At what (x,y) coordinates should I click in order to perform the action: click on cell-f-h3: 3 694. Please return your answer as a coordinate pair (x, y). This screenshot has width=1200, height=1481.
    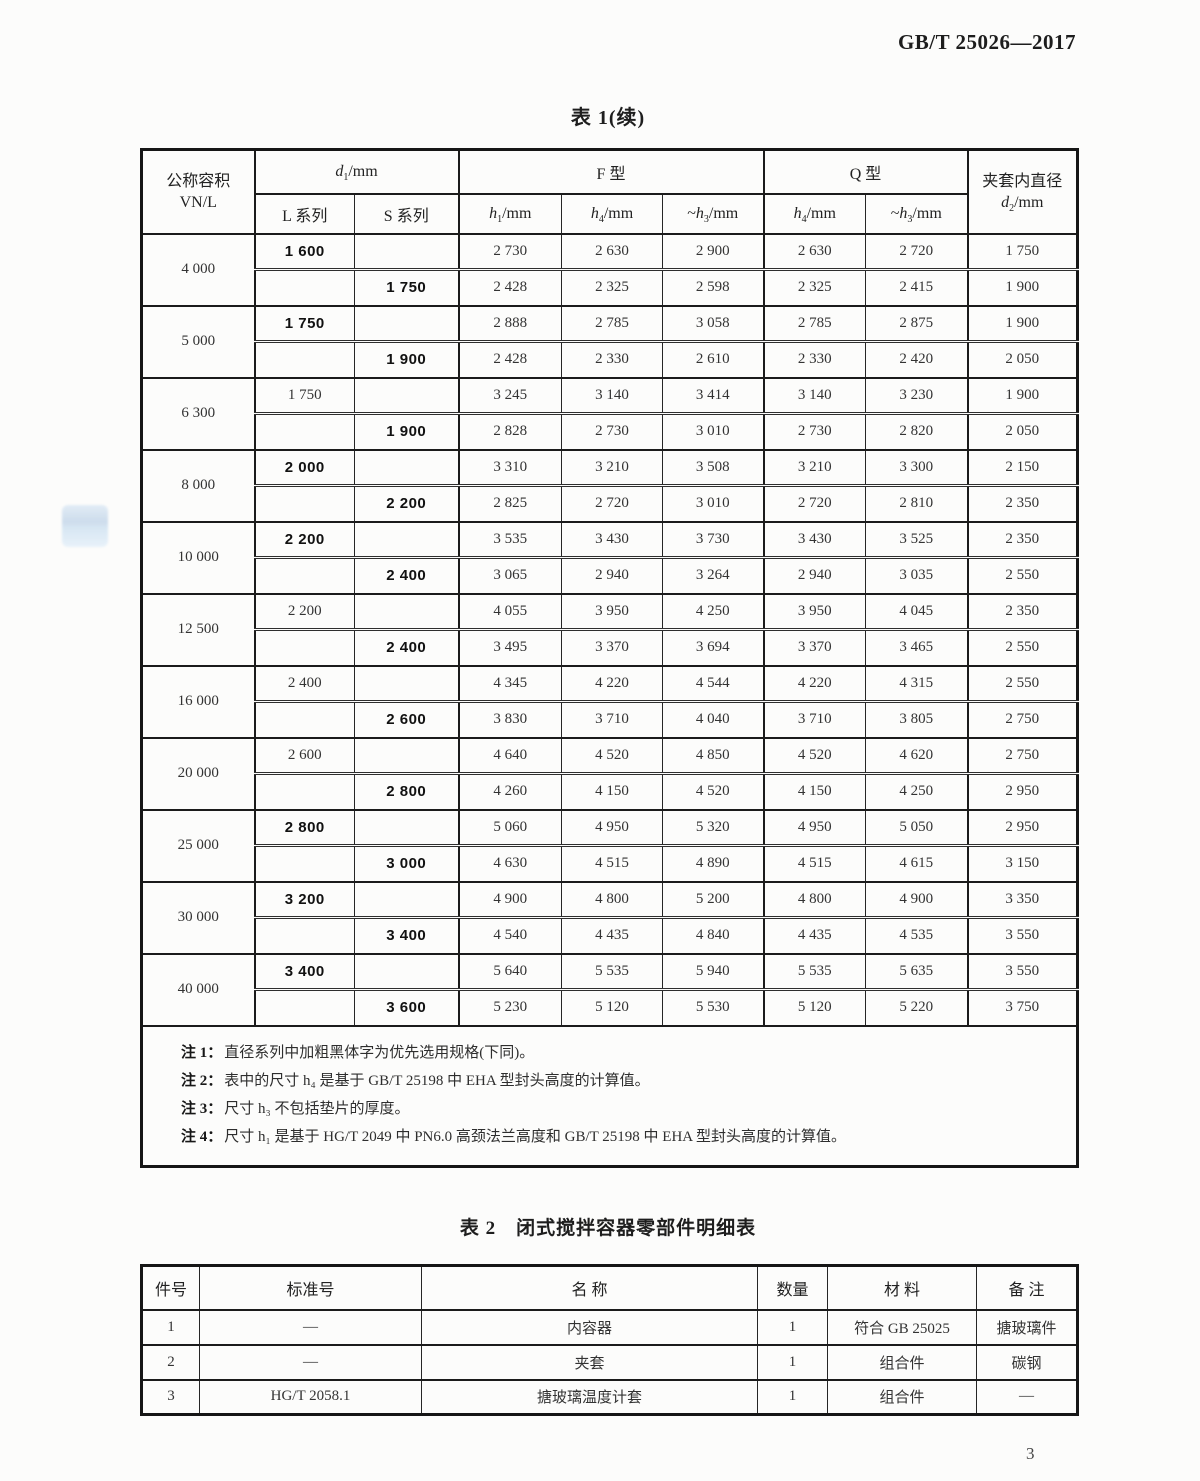
    Looking at the image, I should click on (713, 647).